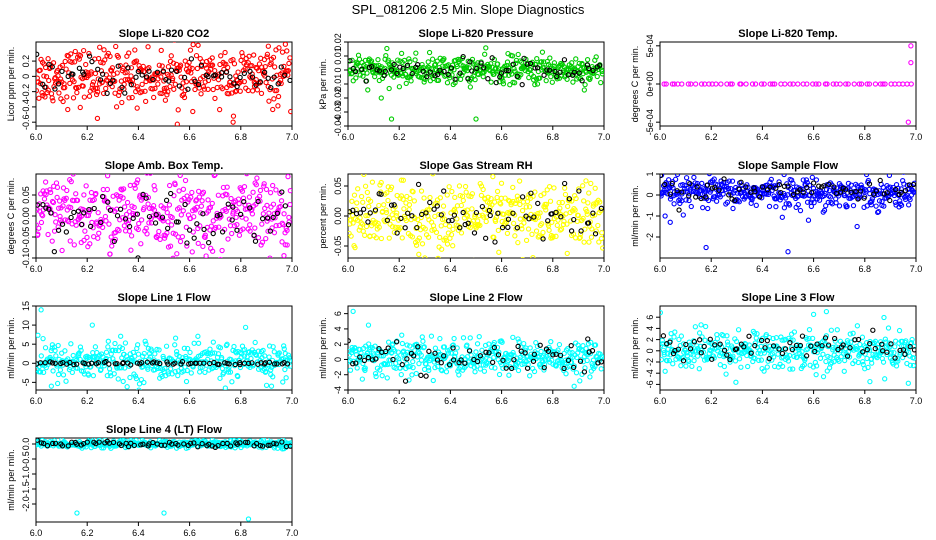 Image resolution: width=936 pixels, height=540 pixels. What do you see at coordinates (788, 347) in the screenshot?
I see `points-group` at bounding box center [788, 347].